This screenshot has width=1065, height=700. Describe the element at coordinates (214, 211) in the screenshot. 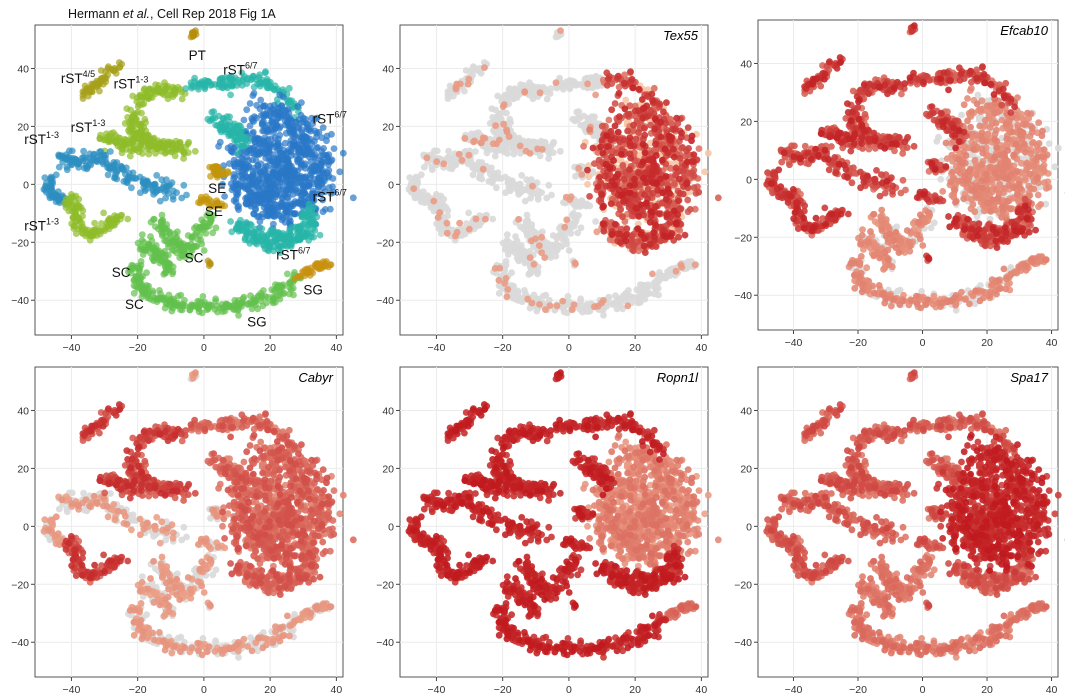

I see `cluster-label: SE` at that location.